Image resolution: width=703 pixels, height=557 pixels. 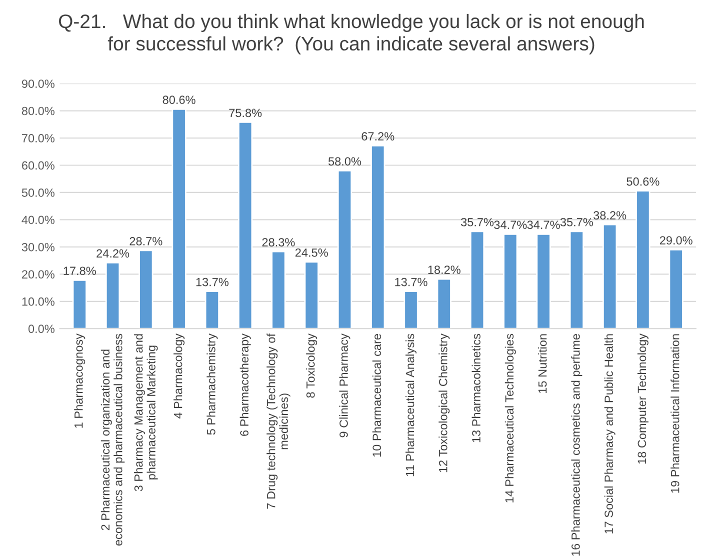 What do you see at coordinates (245, 113) in the screenshot?
I see `data-label: 75.8%` at bounding box center [245, 113].